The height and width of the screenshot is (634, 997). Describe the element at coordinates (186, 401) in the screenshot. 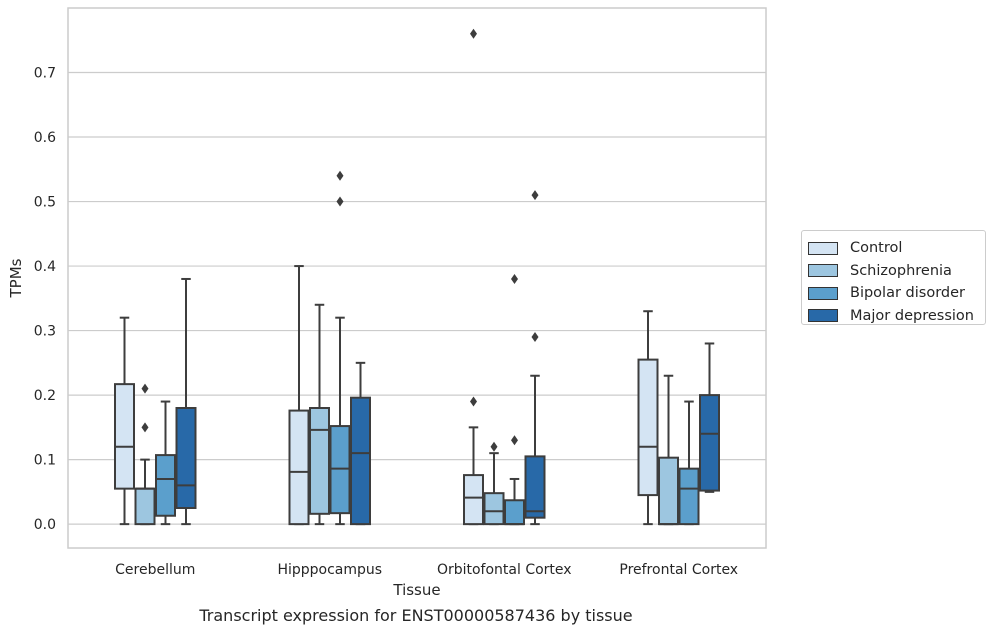

I see `box-cerebellum-major-depression` at that location.